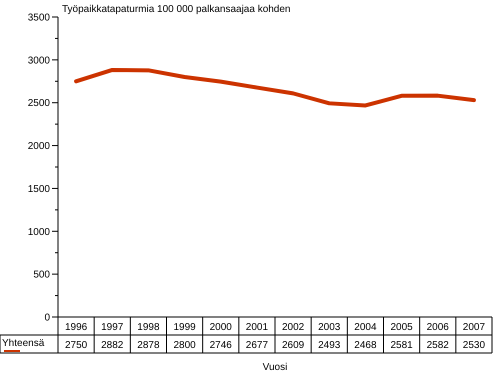  I want to click on x-tick-label: 2002, so click(293, 327).